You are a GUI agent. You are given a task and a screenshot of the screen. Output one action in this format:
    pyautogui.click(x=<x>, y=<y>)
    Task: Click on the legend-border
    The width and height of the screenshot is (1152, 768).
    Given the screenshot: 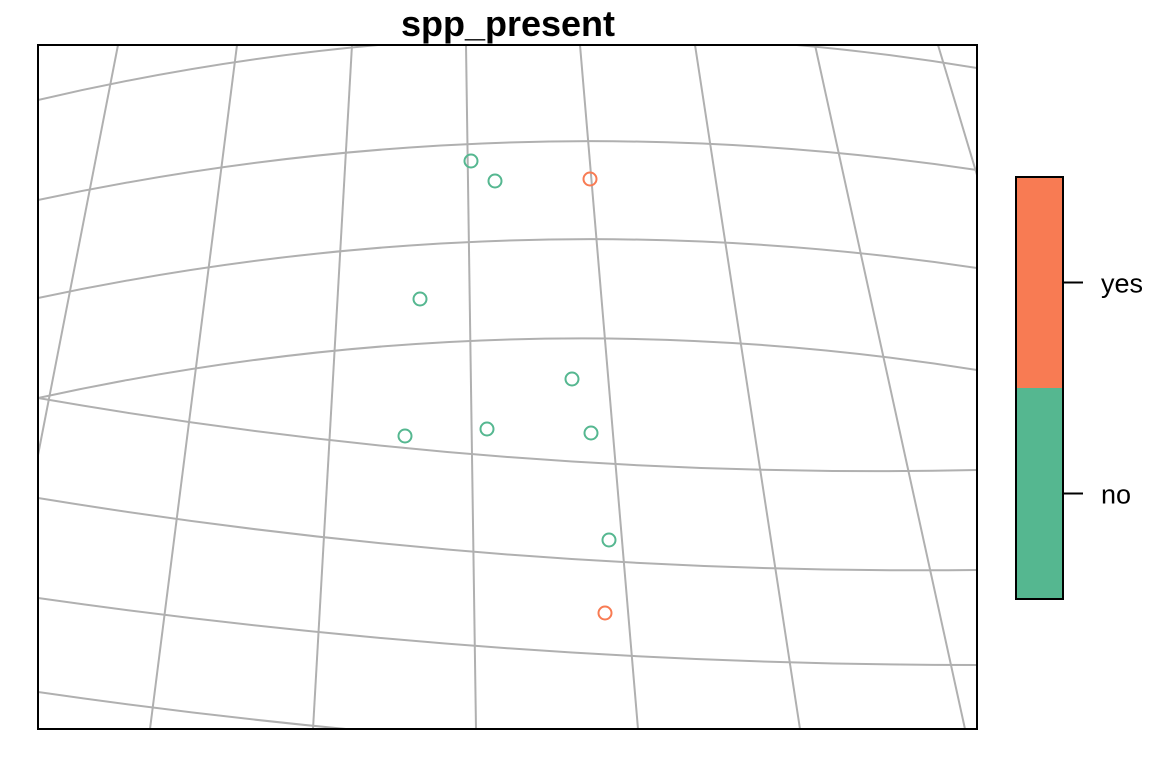 What is the action you would take?
    pyautogui.click(x=1039, y=388)
    